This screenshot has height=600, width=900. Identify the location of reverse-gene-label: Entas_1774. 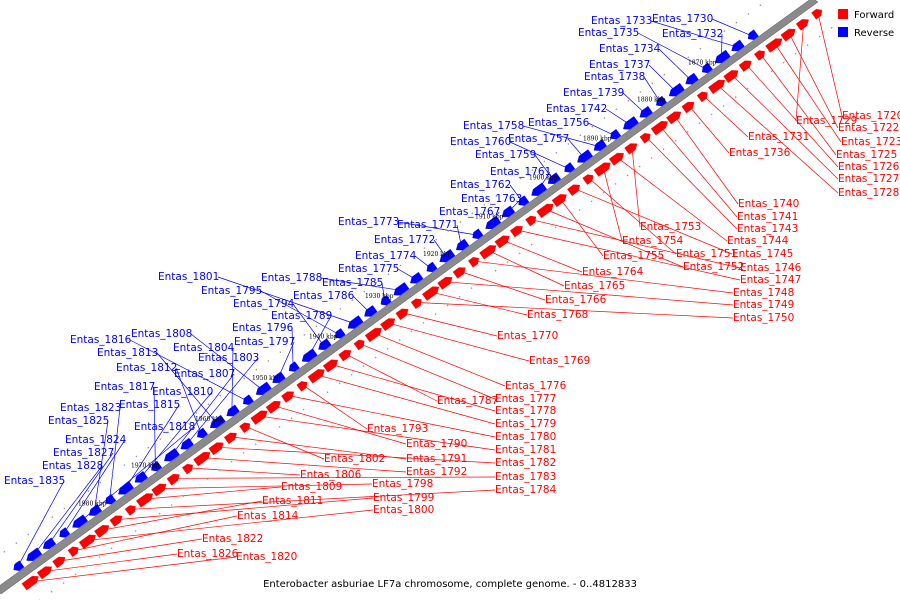
(386, 256).